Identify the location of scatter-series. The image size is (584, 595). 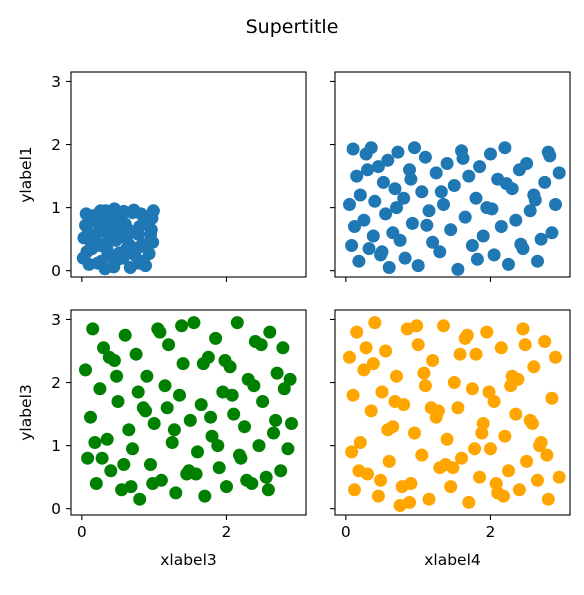
(454, 208).